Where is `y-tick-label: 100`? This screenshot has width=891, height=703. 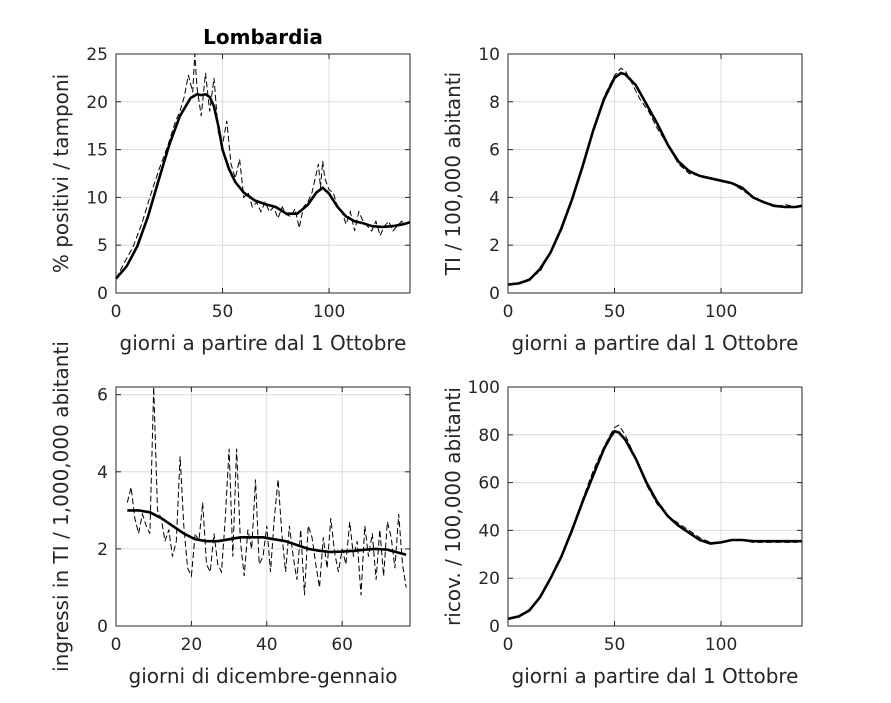
y-tick-label: 100 is located at coordinates (484, 388).